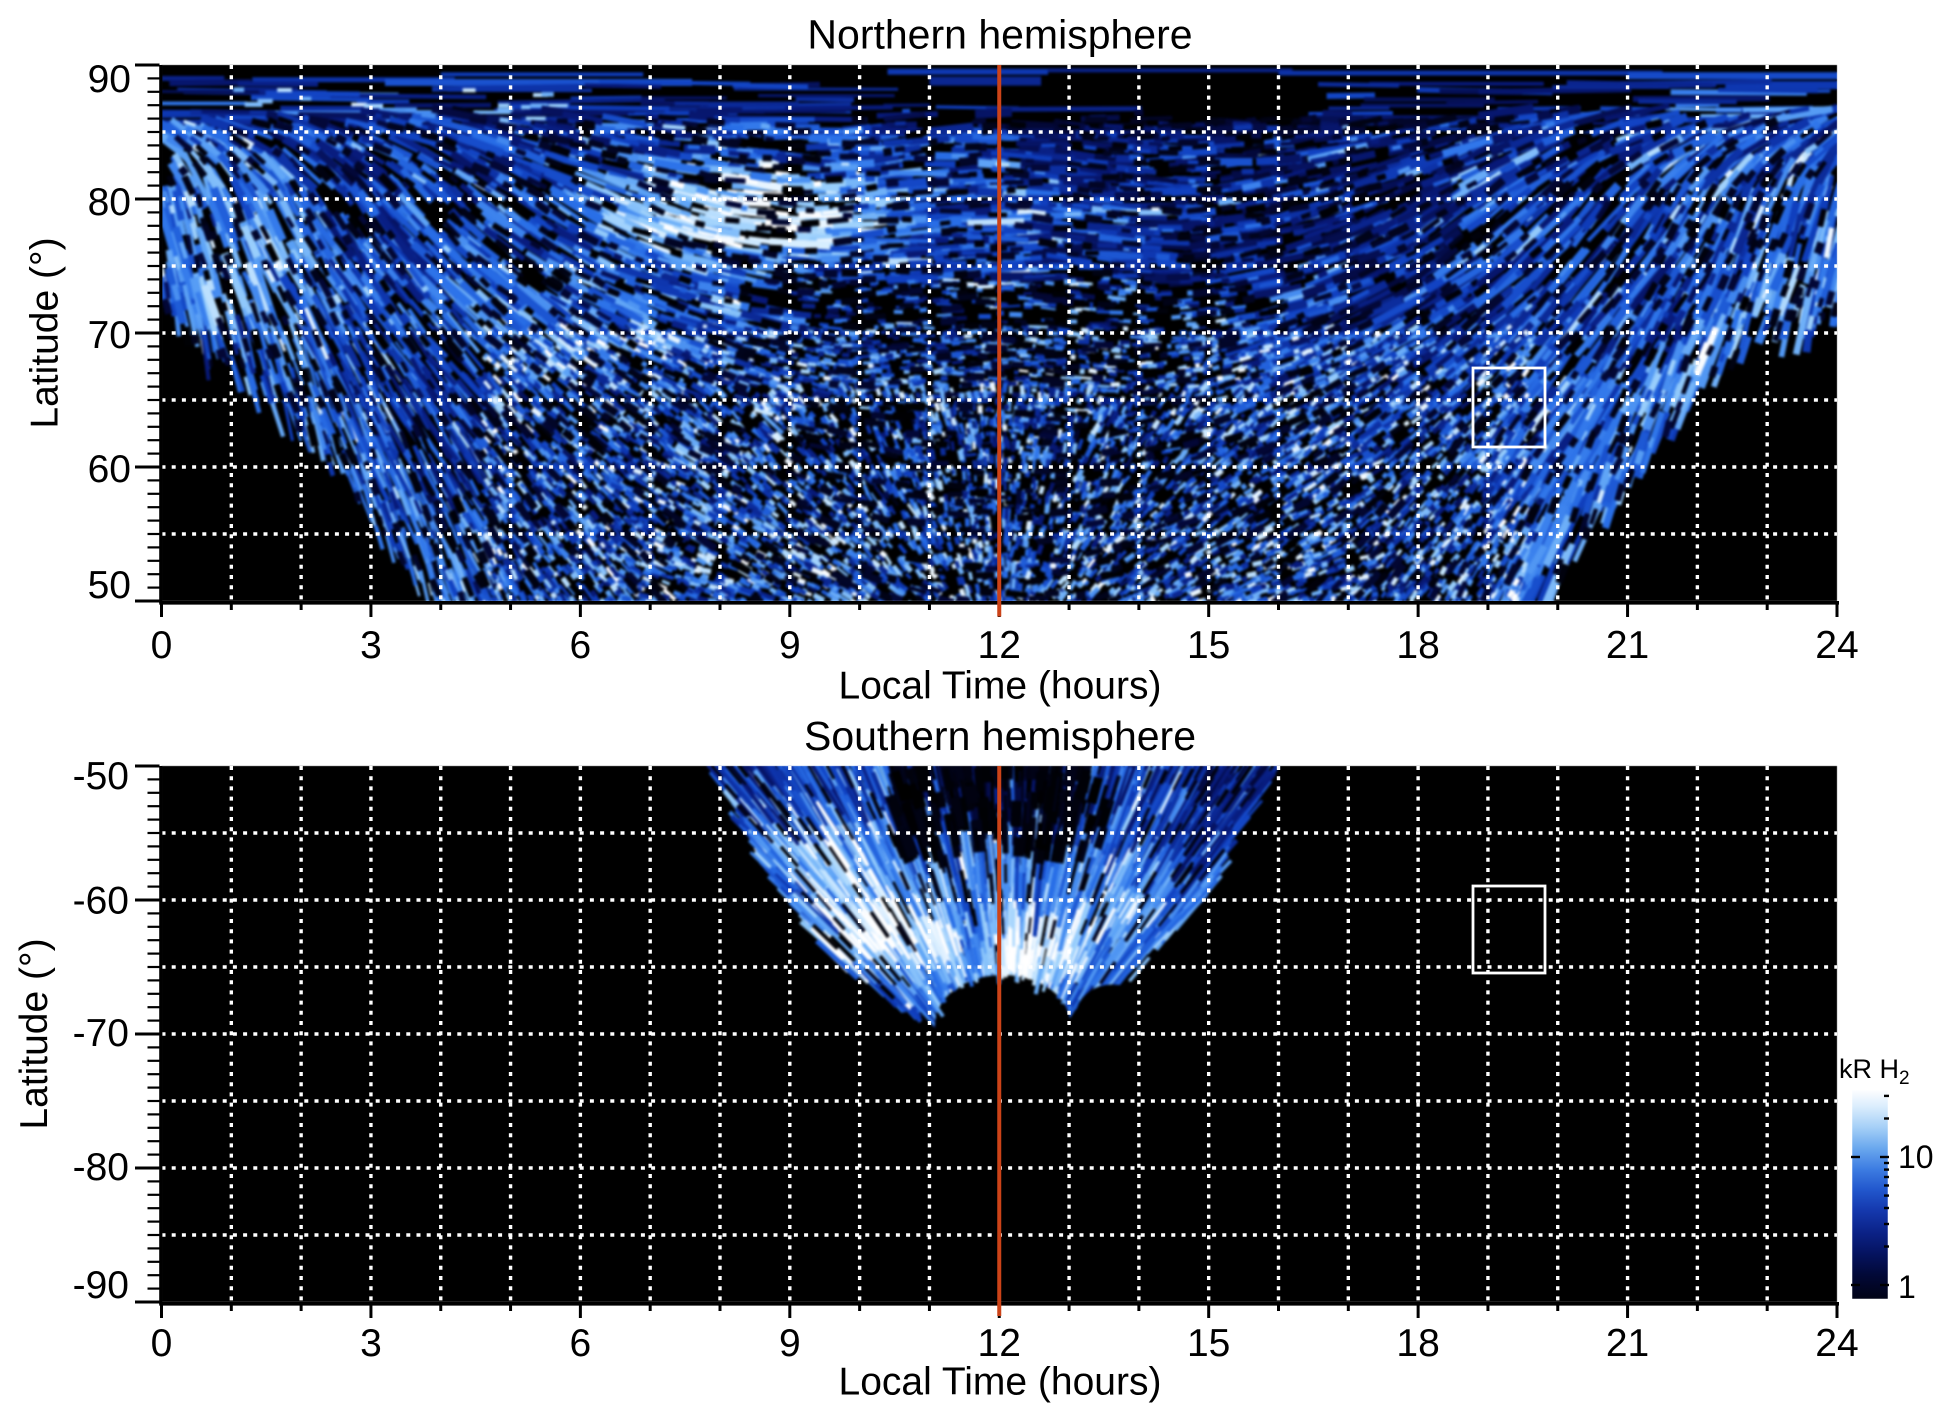  Describe the element at coordinates (1874, 1071) in the screenshot. I see `svg-text: kR H2` at that location.